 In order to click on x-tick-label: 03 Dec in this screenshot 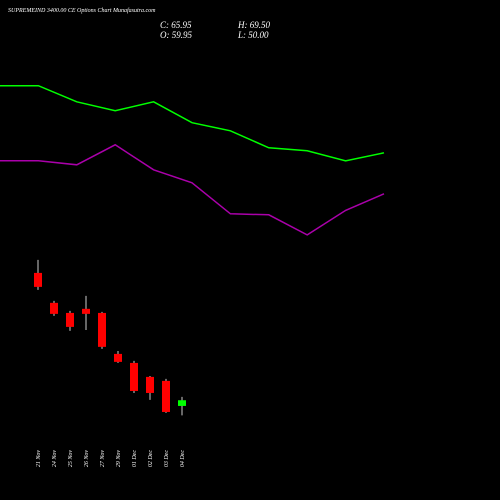, I will do `click(167, 458)`.